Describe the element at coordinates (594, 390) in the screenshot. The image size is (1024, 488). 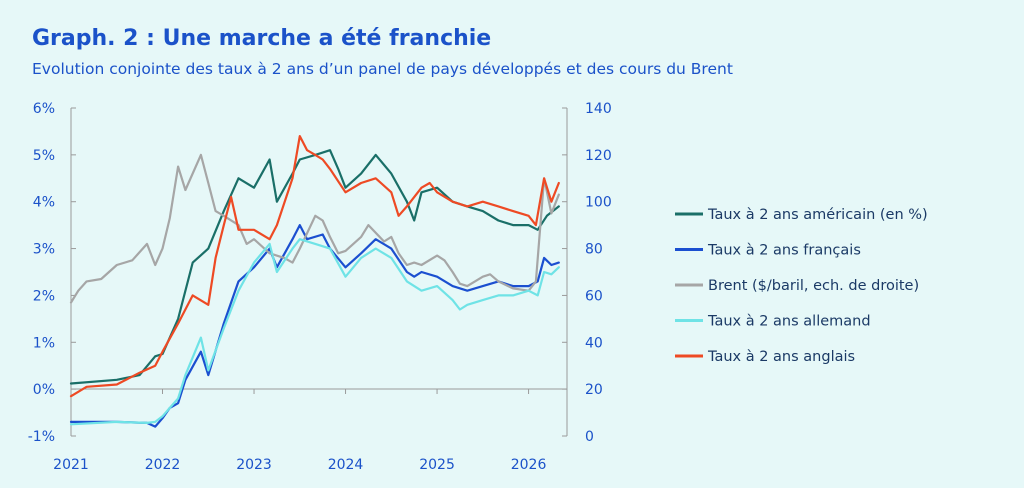
I see `right-tick-label: 20` at that location.